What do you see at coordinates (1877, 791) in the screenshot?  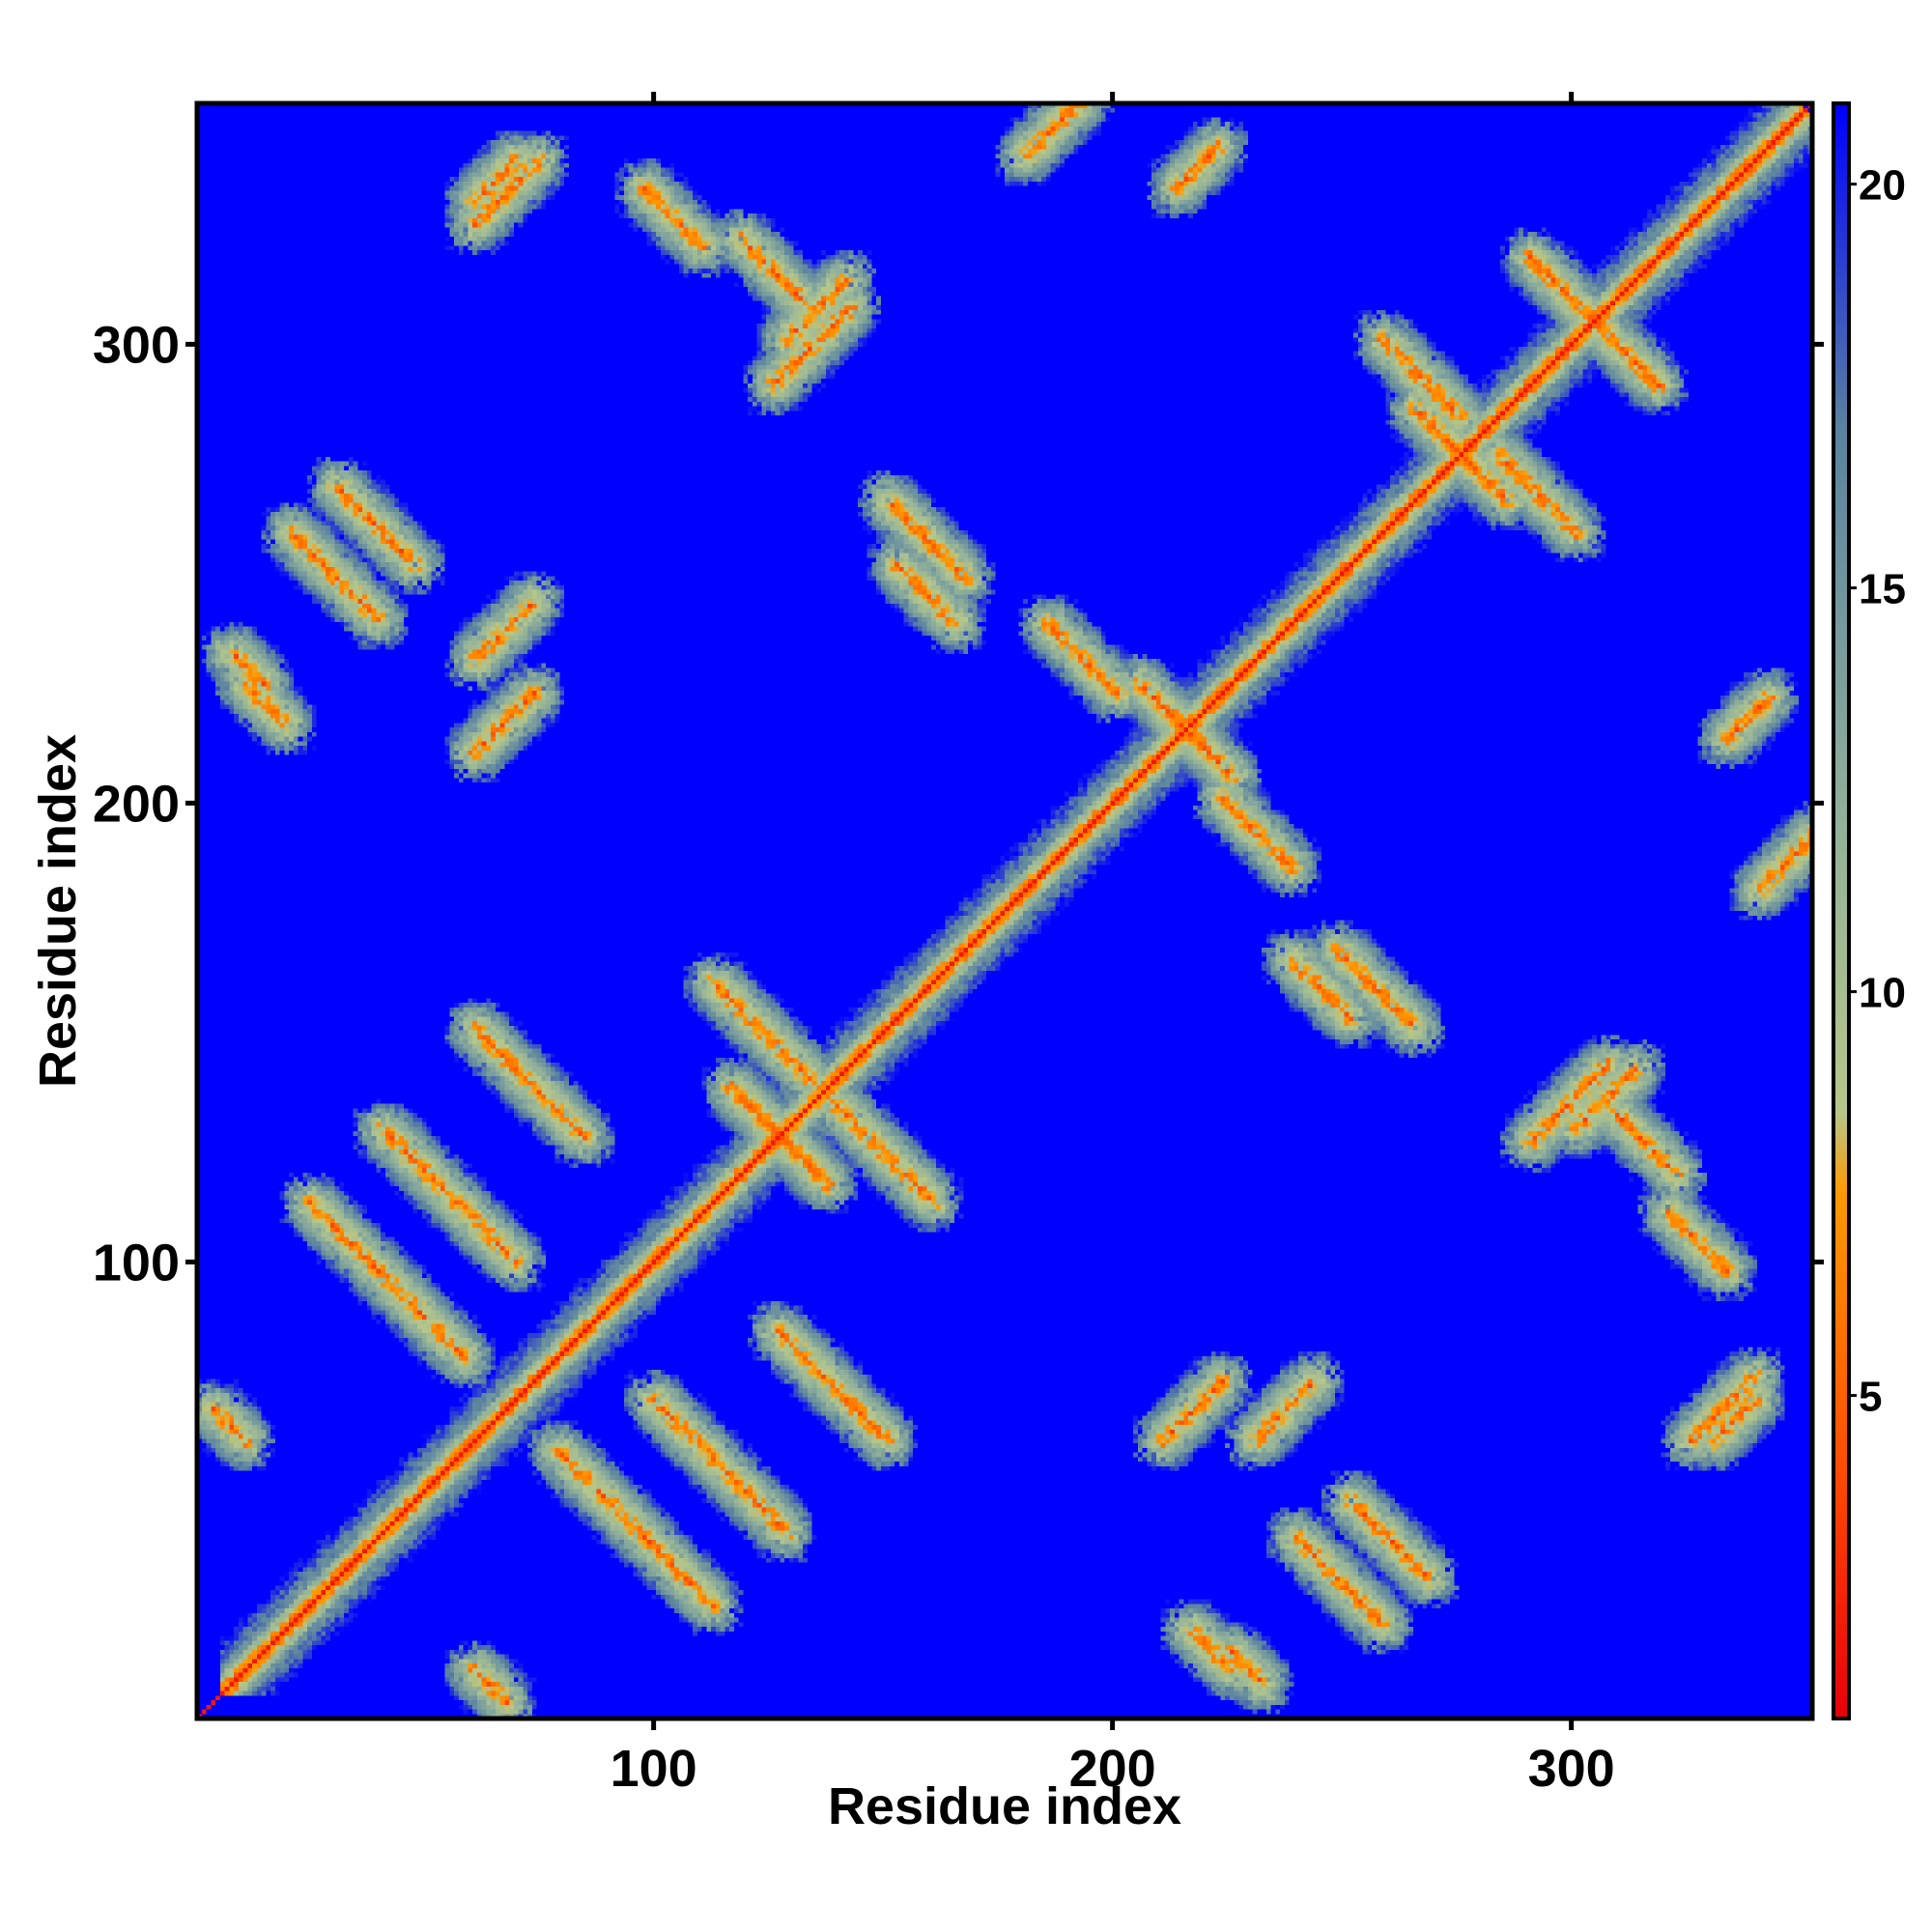 I see `colorbar-ticks: 5 10 15 20` at bounding box center [1877, 791].